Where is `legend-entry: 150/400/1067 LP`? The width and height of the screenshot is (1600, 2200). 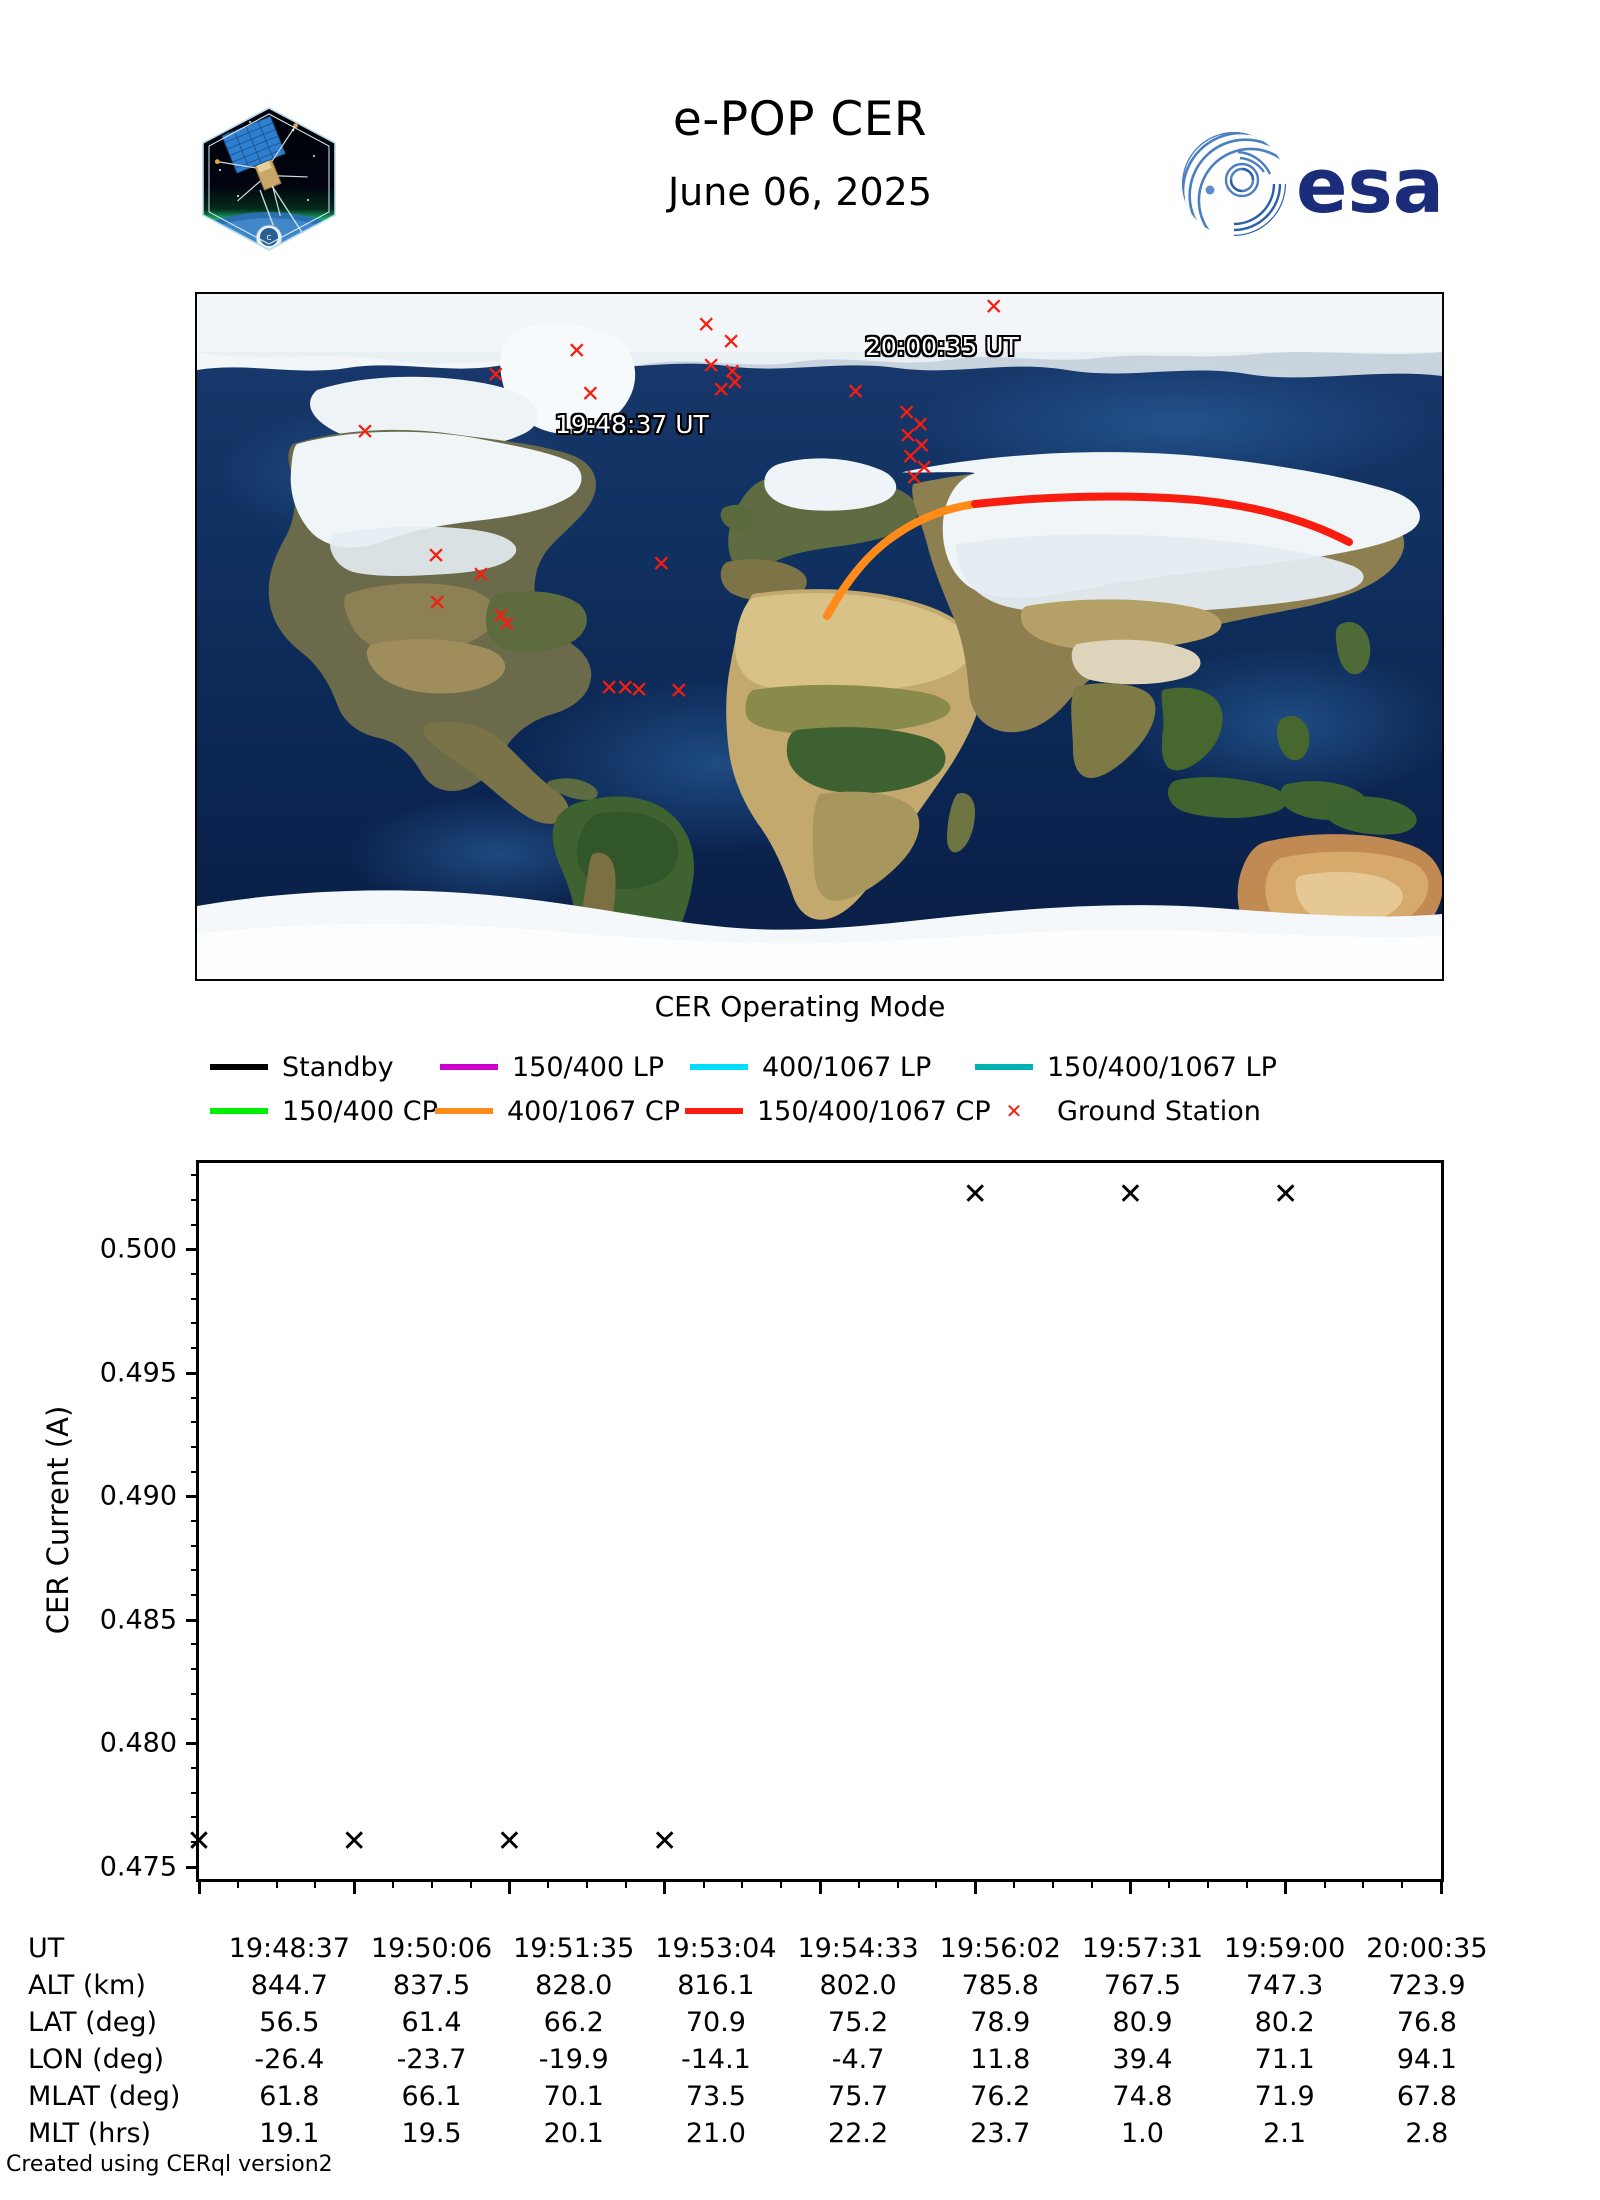 legend-entry: 150/400/1067 LP is located at coordinates (1126, 1067).